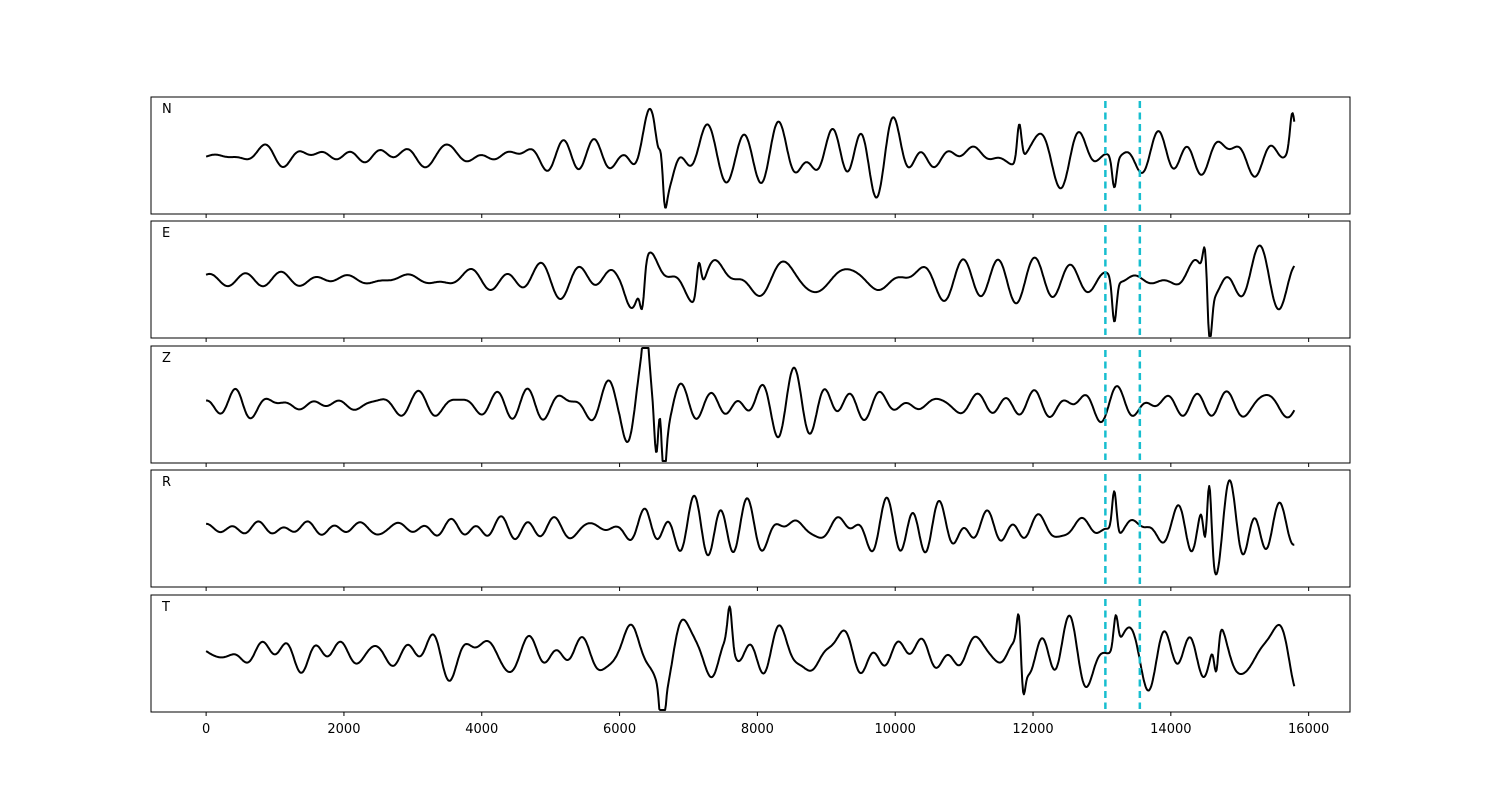 The image size is (1500, 800). Describe the element at coordinates (750, 658) in the screenshot. I see `trace-t` at that location.